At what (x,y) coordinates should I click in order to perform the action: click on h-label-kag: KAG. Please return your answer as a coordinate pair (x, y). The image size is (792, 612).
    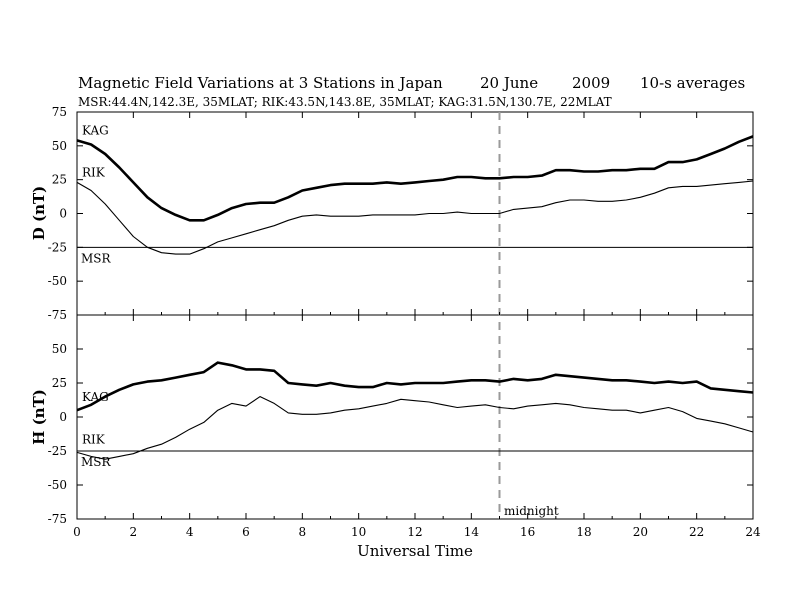
    Looking at the image, I should click on (95, 397).